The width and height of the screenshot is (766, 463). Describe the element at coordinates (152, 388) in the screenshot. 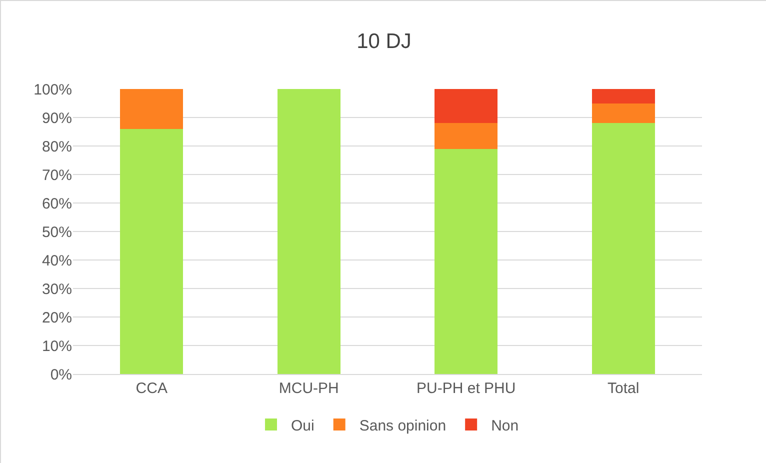

I see `x-tick-label: CCA` at that location.